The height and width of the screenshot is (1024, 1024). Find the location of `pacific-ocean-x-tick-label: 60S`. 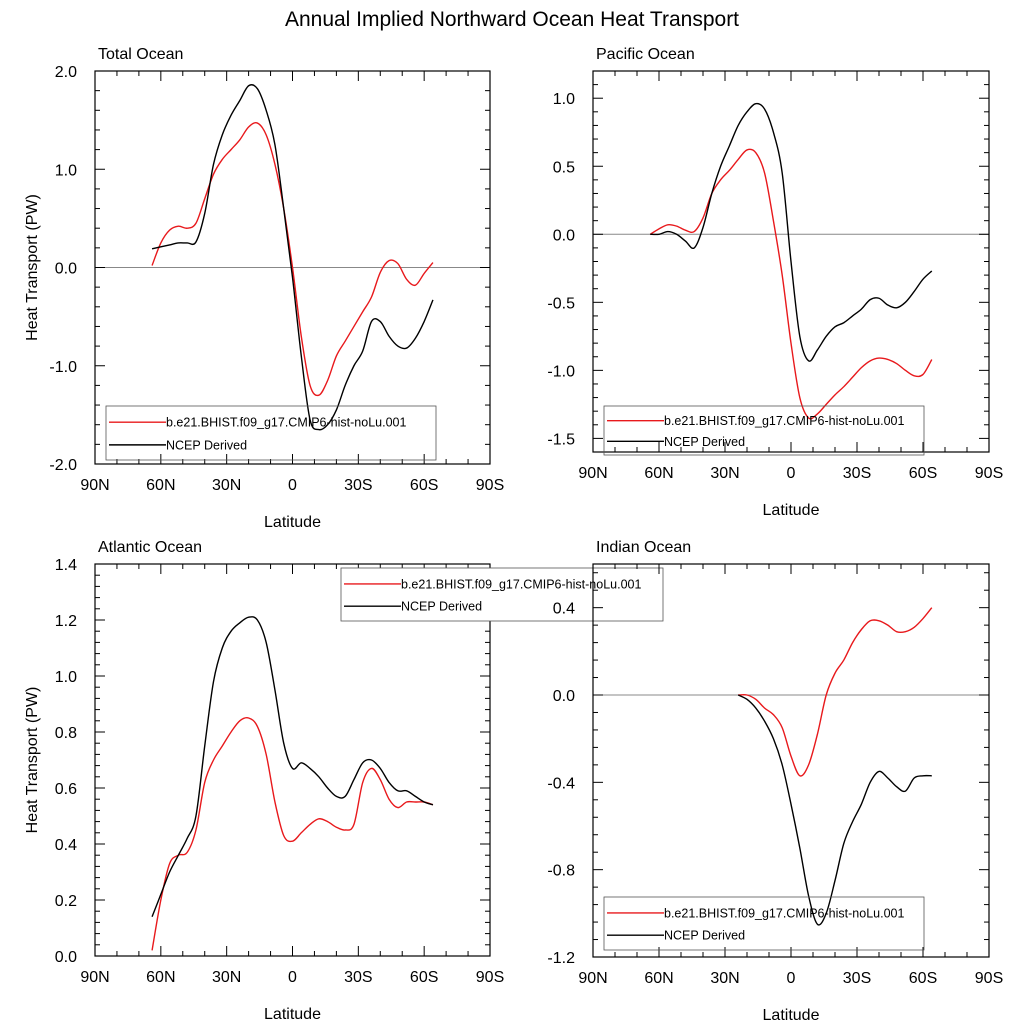

pacific-ocean-x-tick-label: 60S is located at coordinates (923, 473).